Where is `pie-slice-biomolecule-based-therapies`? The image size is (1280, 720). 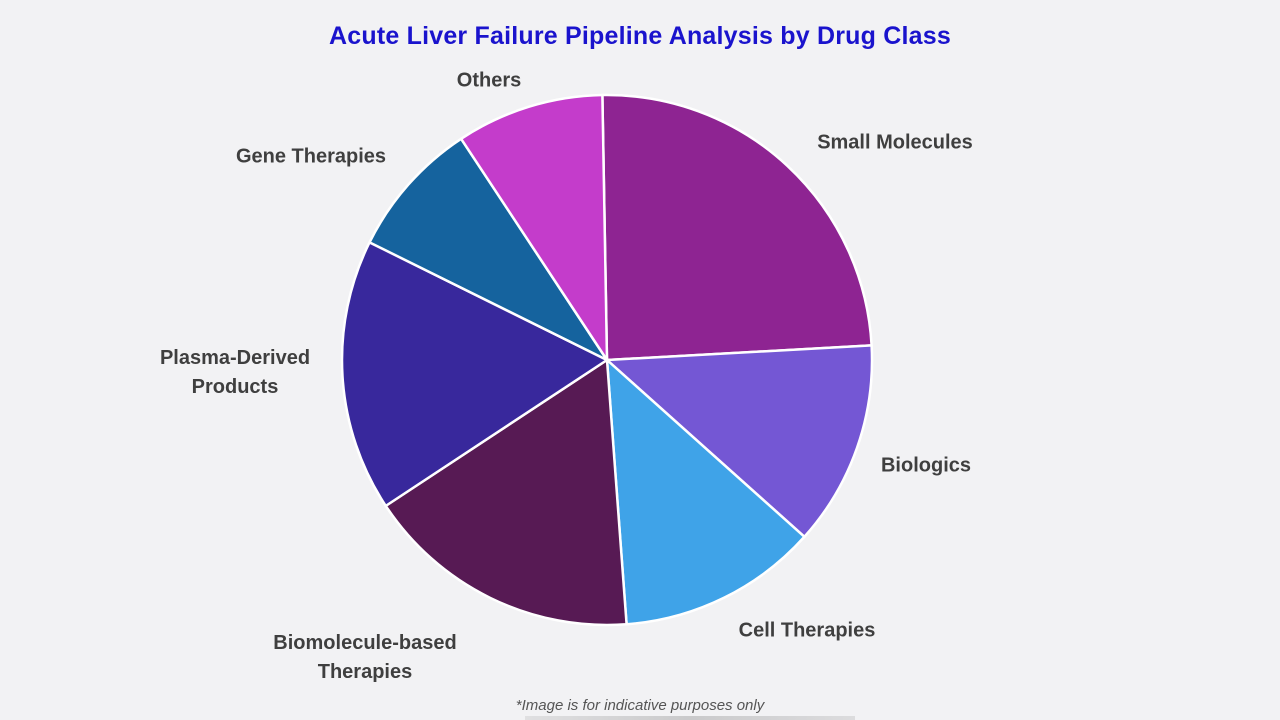 pie-slice-biomolecule-based-therapies is located at coordinates (506, 492).